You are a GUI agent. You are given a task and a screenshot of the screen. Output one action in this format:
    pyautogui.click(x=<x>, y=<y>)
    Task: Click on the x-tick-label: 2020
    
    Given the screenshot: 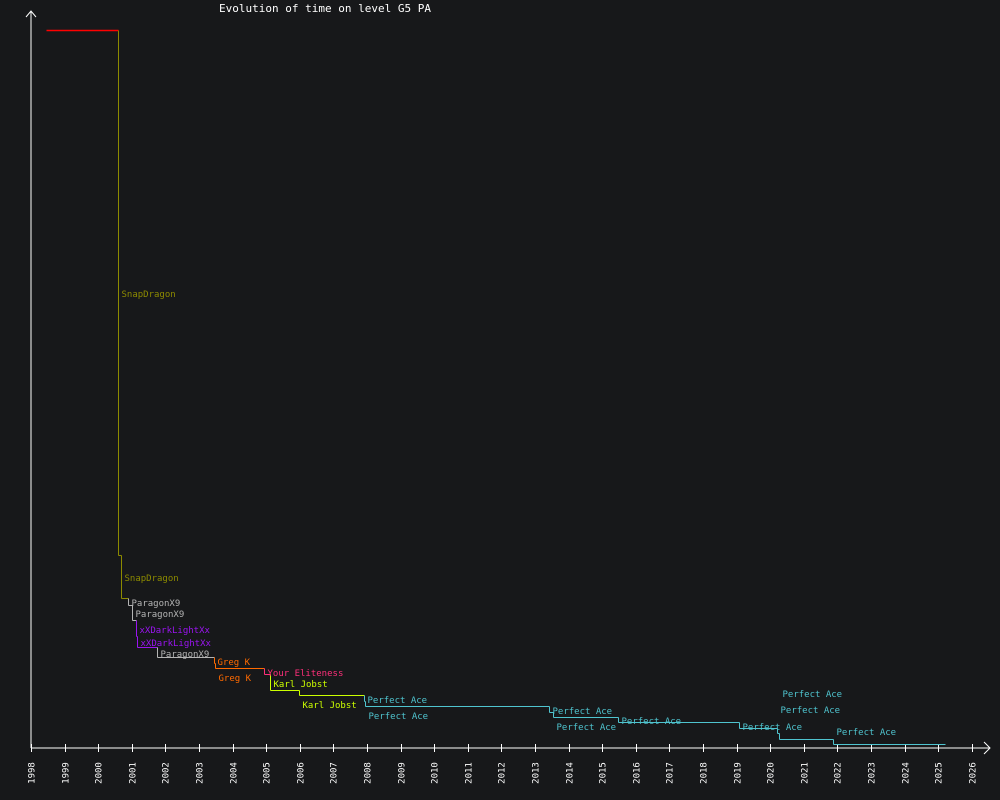 What is the action you would take?
    pyautogui.click(x=772, y=773)
    